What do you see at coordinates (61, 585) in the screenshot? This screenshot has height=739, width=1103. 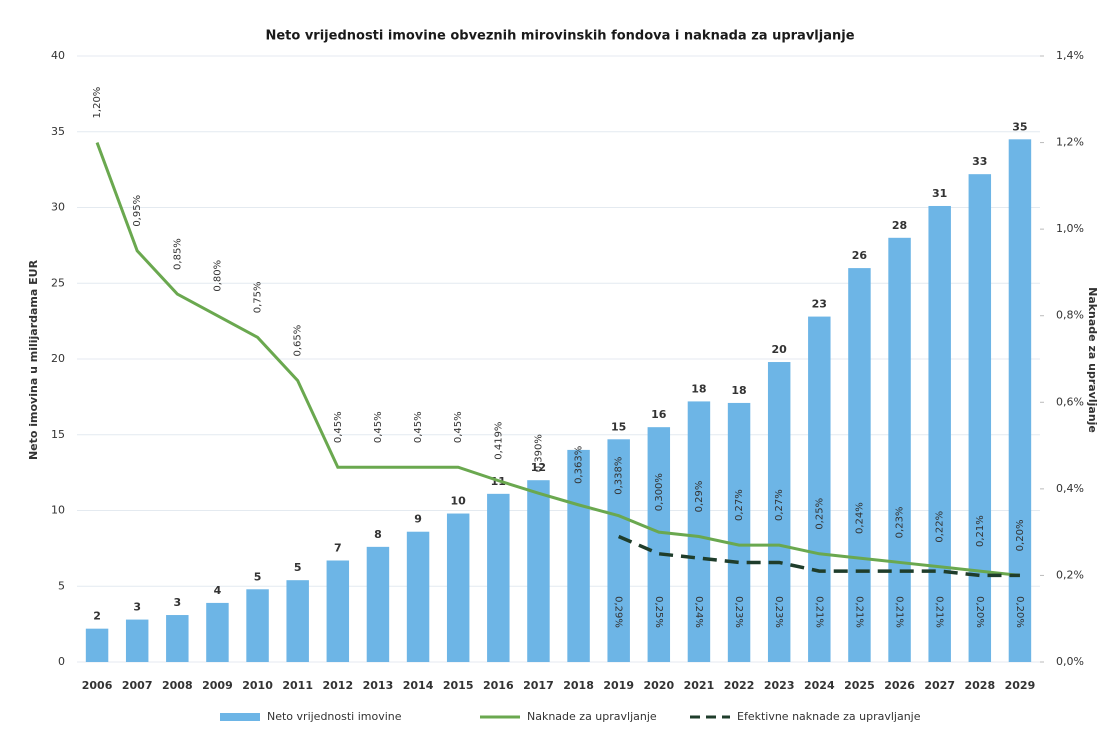 I see `y-tick-label: 5` at bounding box center [61, 585].